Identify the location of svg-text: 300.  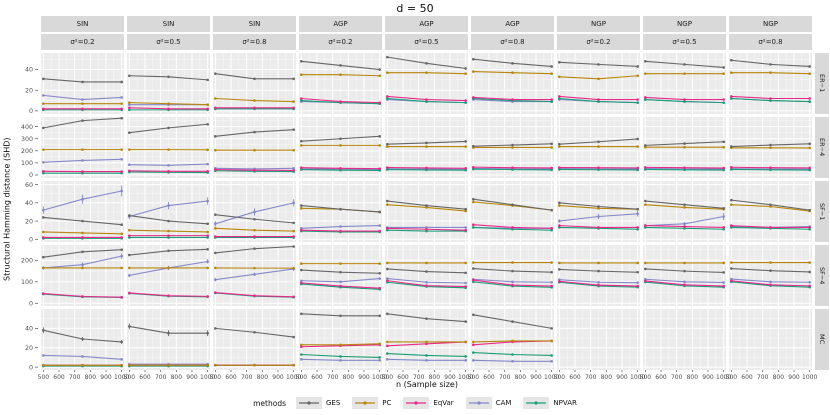
(27, 139).